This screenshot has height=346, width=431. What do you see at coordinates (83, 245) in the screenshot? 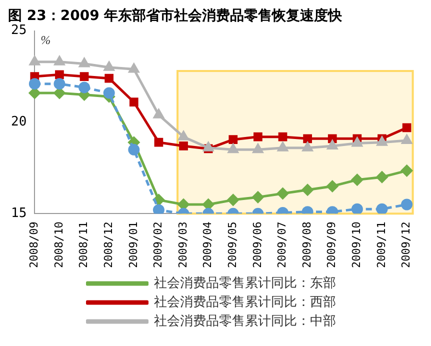
I see `x-tick-label: 2008/11` at bounding box center [83, 245].